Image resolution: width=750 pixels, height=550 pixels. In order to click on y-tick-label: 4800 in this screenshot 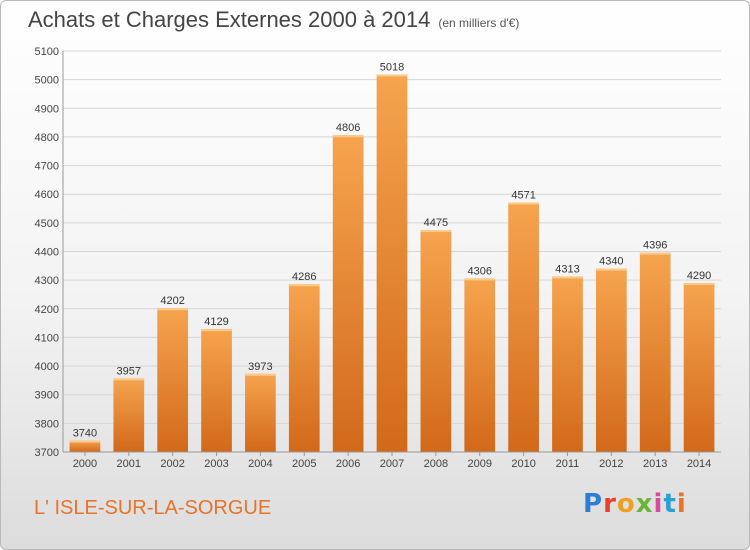, I will do `click(47, 138)`.